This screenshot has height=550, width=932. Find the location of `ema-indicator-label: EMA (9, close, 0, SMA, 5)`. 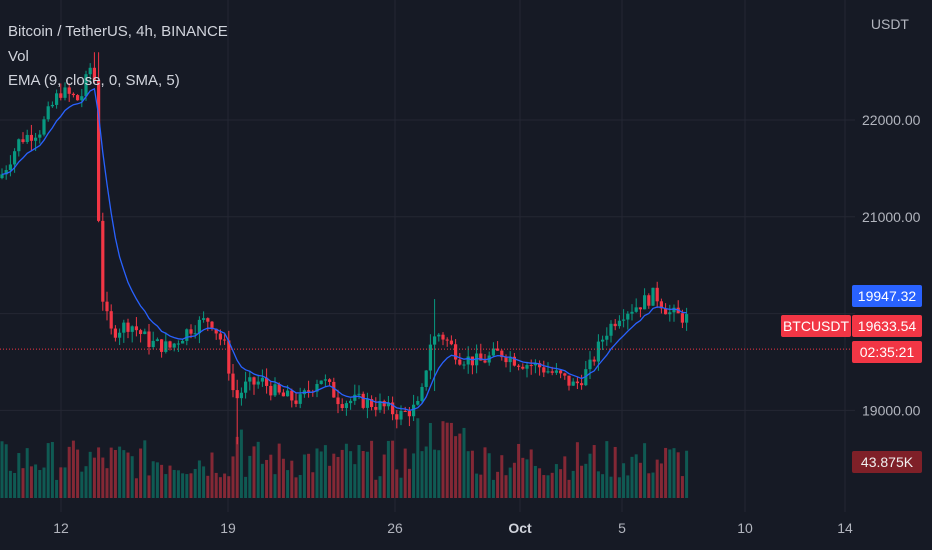

ema-indicator-label: EMA (9, close, 0, SMA, 5) is located at coordinates (94, 80).